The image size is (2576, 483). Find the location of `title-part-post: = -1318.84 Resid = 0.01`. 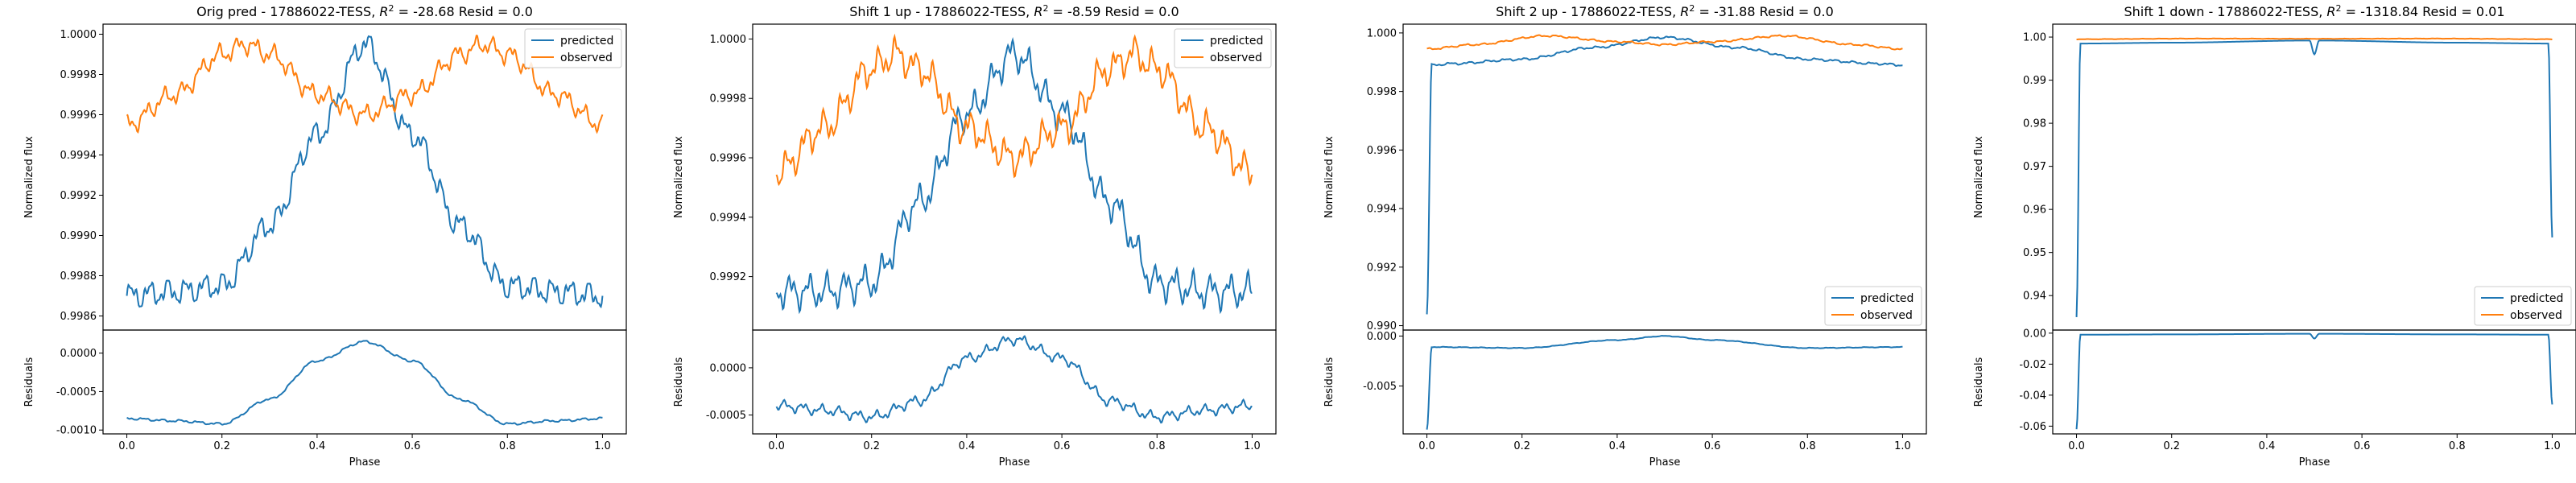

title-part-post: = -1318.84 Resid = 0.01 is located at coordinates (2423, 11).